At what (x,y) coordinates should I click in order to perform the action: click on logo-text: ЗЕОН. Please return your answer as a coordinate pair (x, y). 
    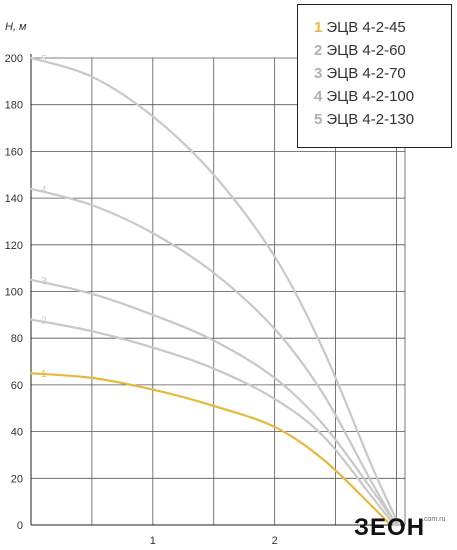
    Looking at the image, I should click on (389, 527).